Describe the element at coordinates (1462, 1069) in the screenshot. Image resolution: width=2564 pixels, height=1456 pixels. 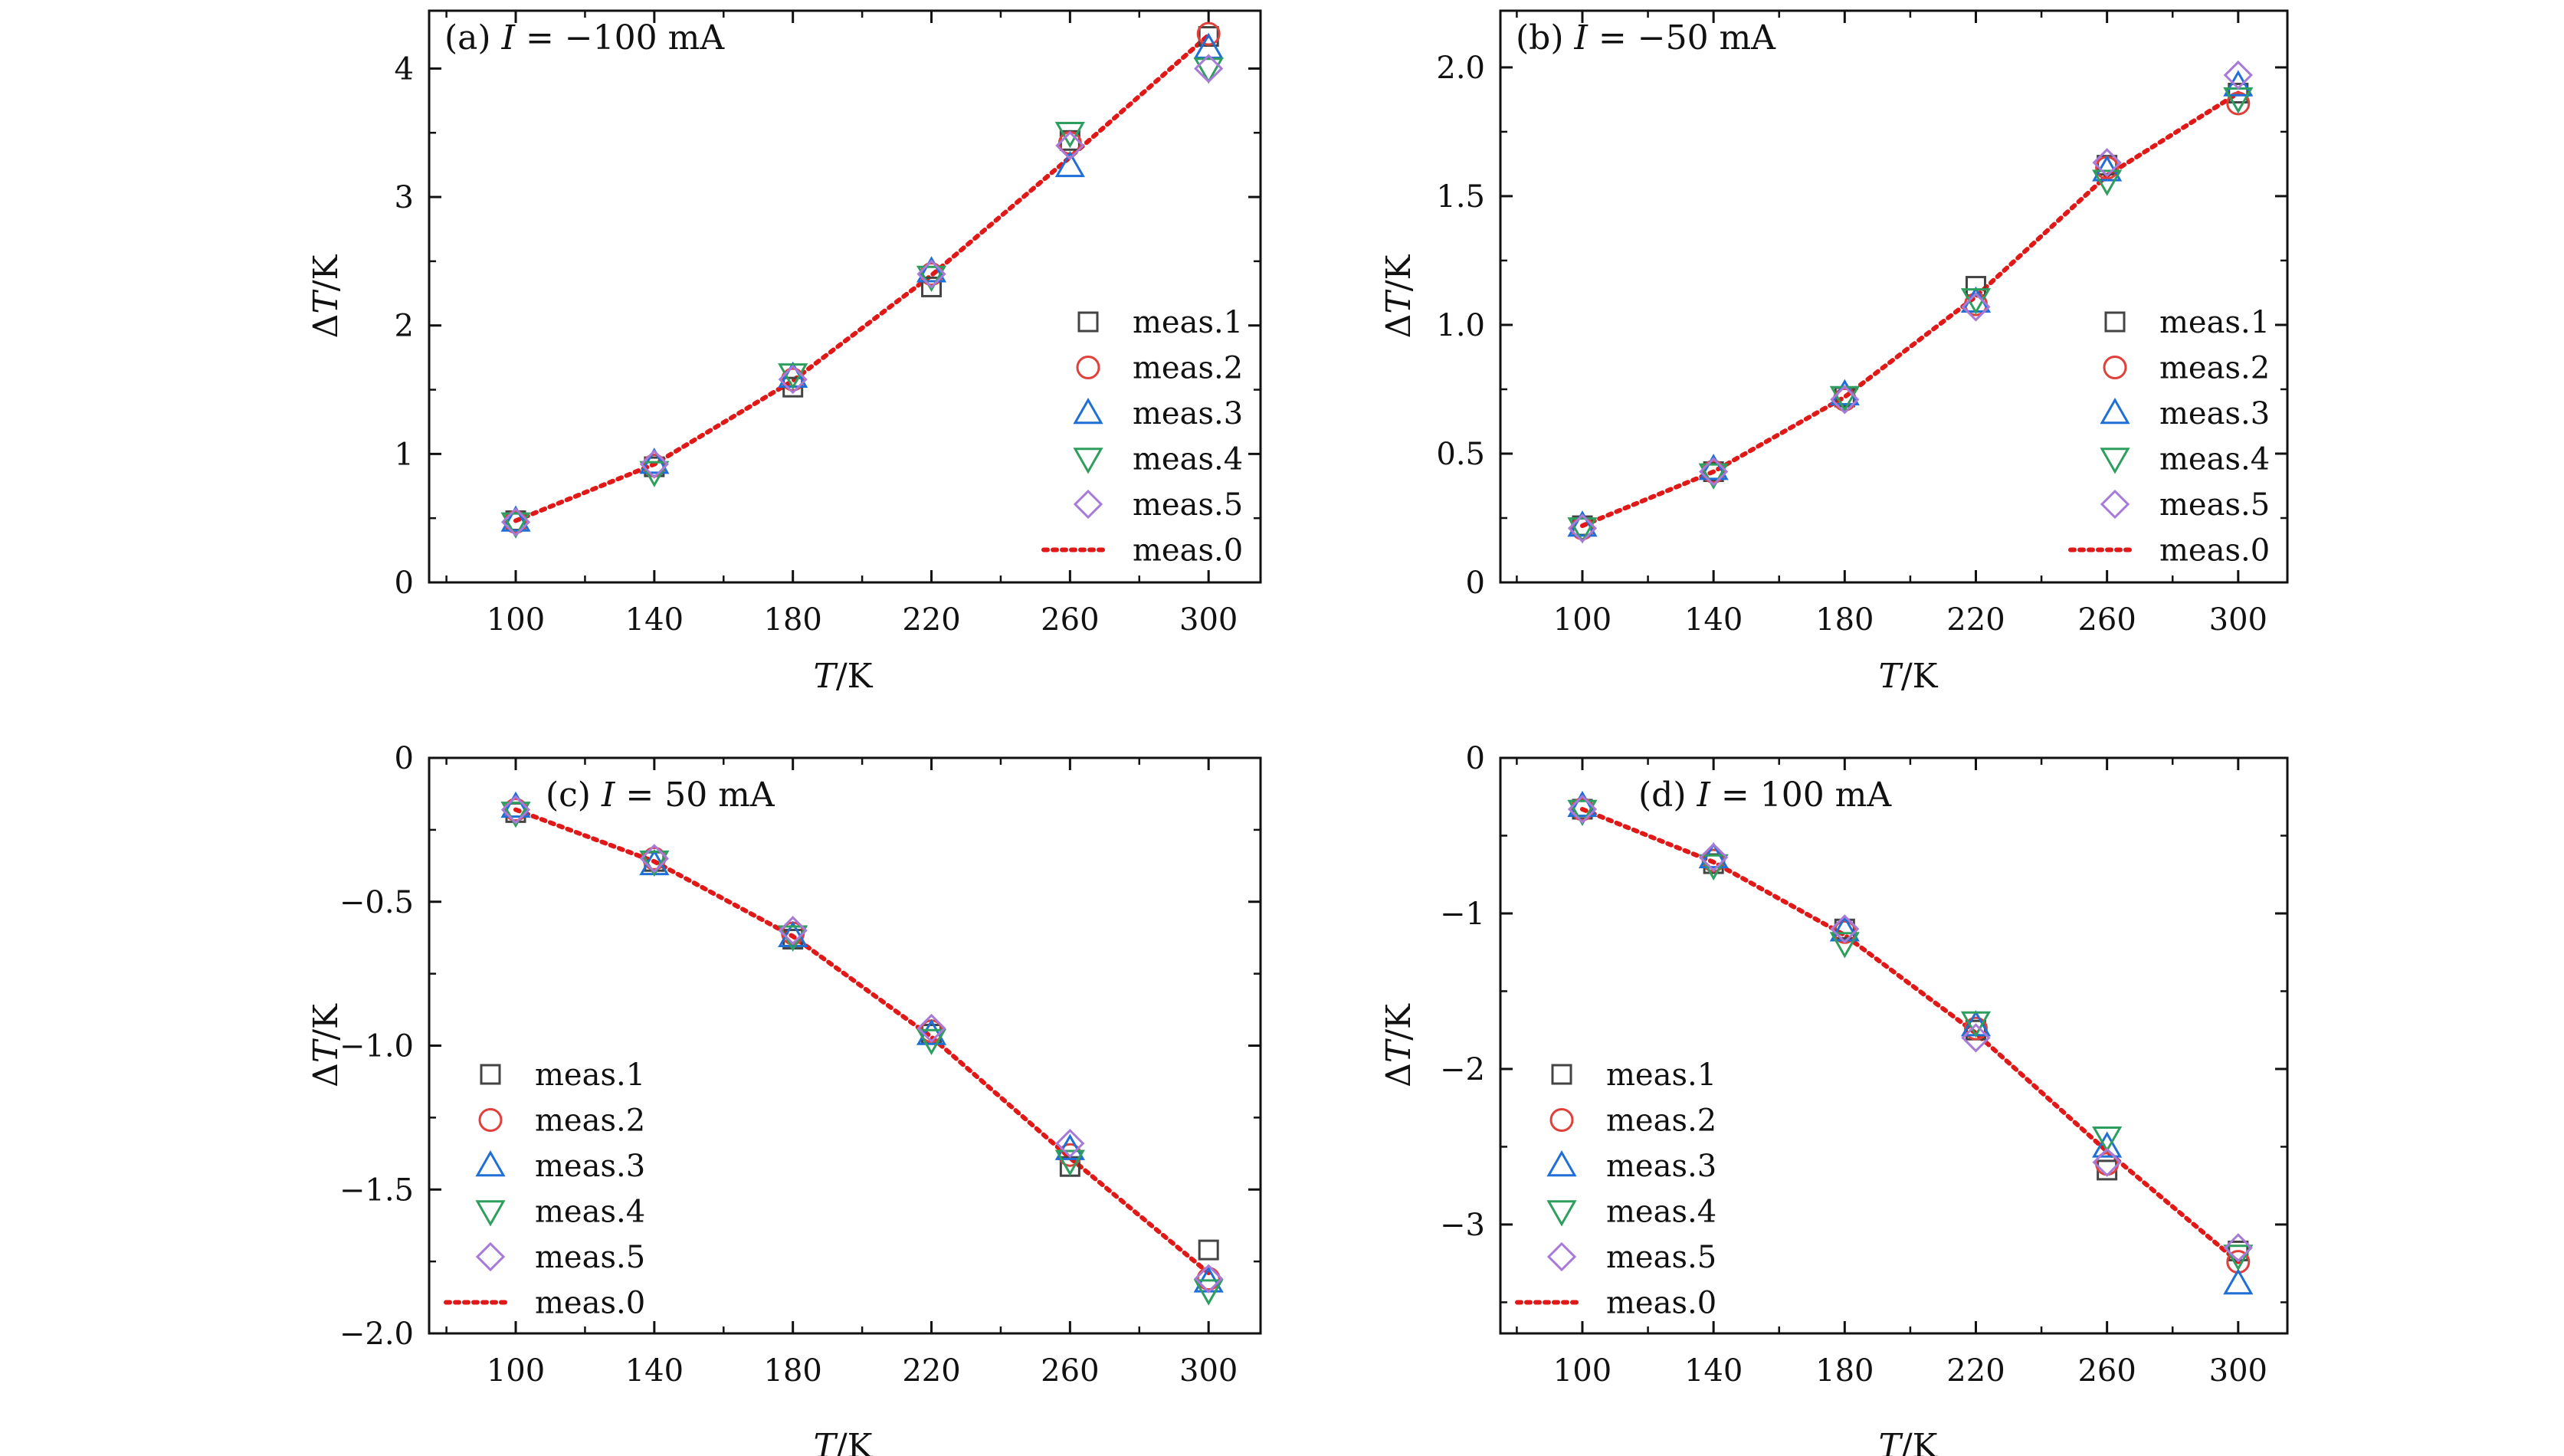
I see `y-tick-label: −2` at that location.